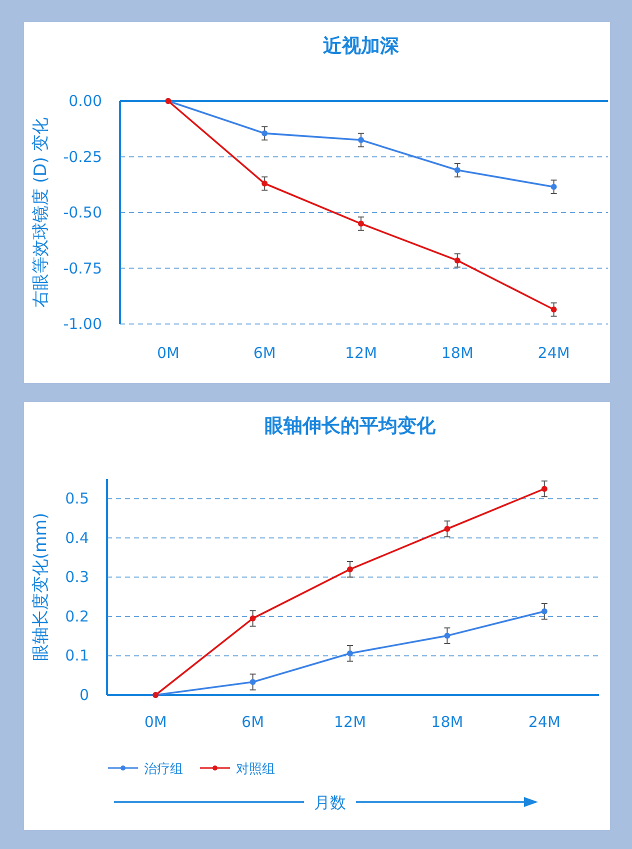  I want to click on y-tick-label: 0, so click(84, 695).